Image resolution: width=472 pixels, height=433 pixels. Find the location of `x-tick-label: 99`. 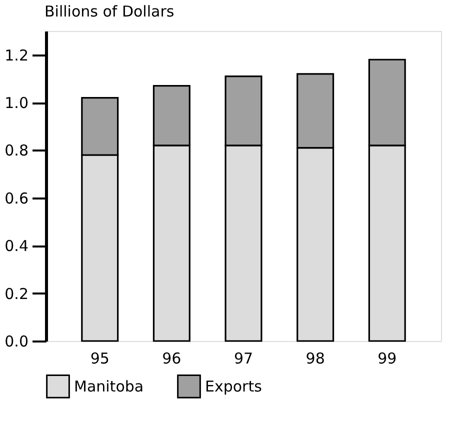

x-tick-label: 99 is located at coordinates (387, 359).